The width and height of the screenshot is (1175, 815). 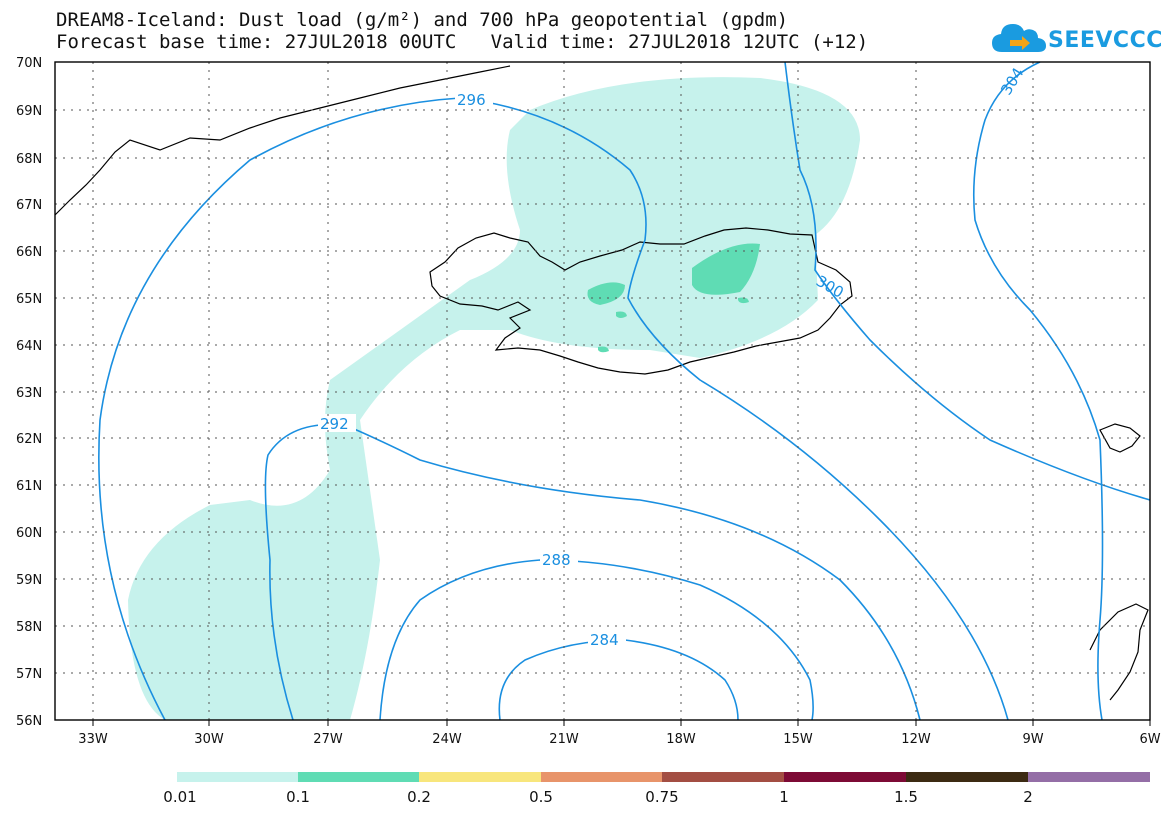 I want to click on seevccc-logo: SEEVCCC, so click(x=1080, y=40).